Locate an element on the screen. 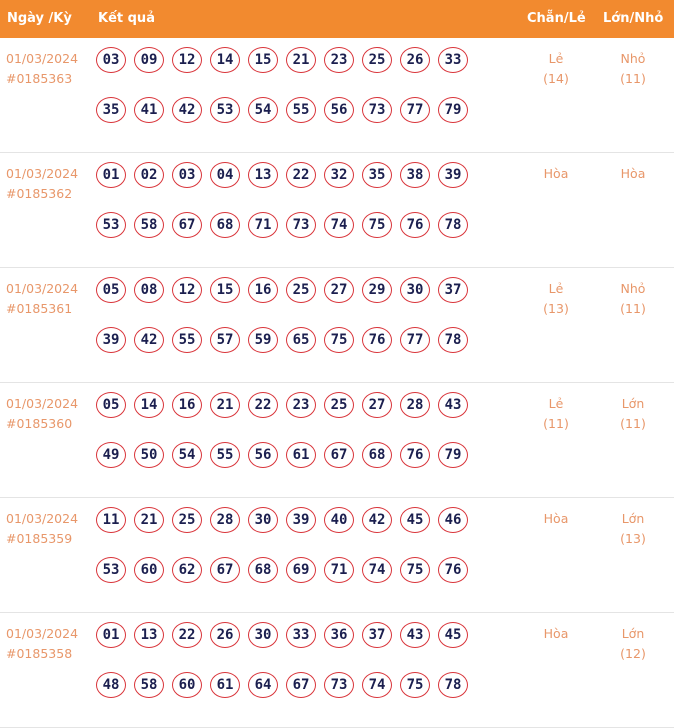  big-small-label: Hòa is located at coordinates (633, 173).